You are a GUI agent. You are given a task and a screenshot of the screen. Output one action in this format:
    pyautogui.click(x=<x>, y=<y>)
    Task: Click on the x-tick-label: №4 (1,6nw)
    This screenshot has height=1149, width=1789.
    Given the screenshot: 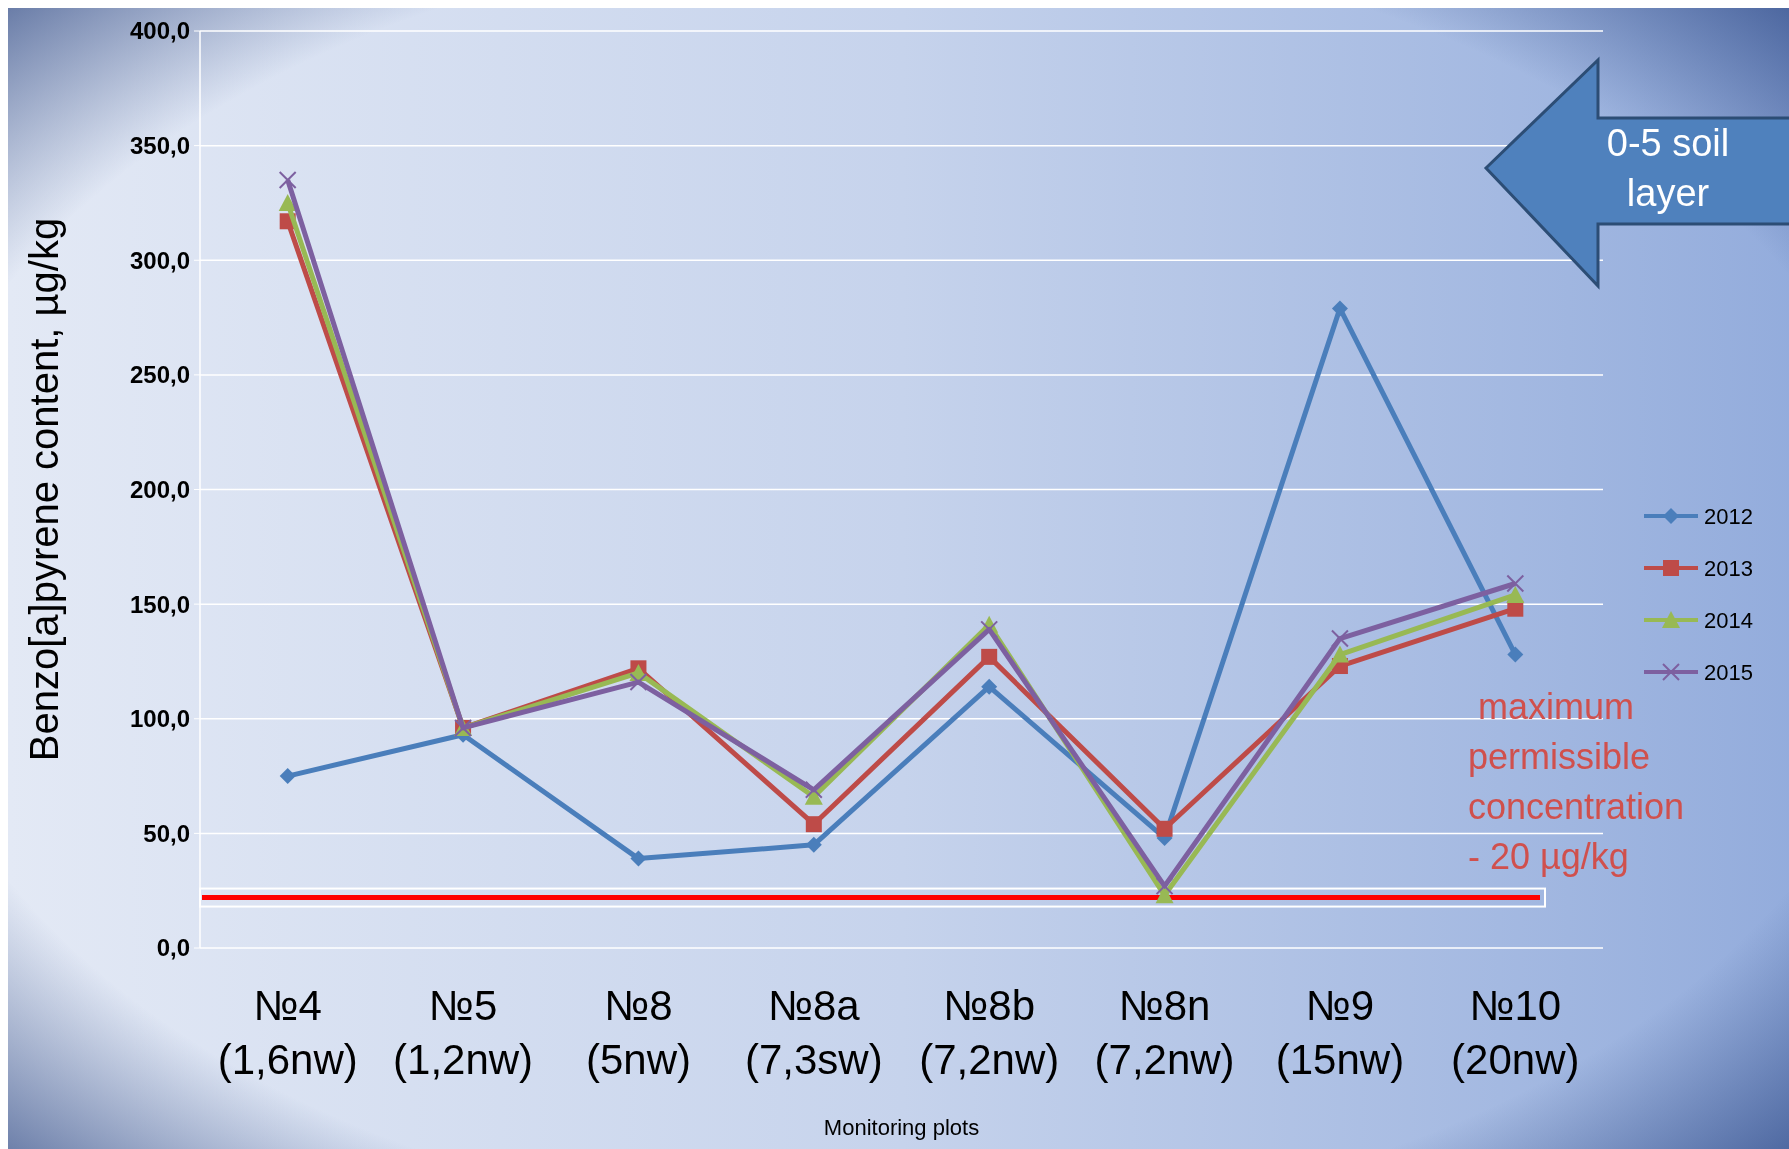 What is the action you would take?
    pyautogui.click(x=287, y=1032)
    